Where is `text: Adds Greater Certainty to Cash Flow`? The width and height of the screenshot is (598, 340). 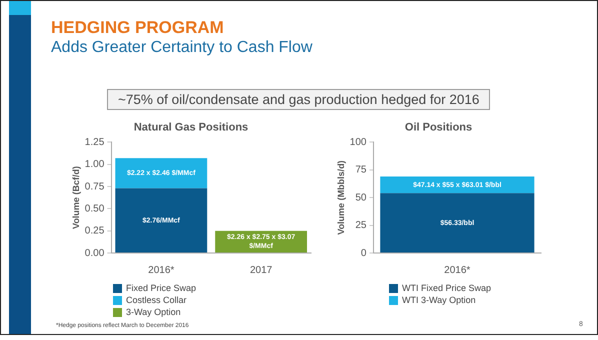 text: Adds Greater Certainty to Cash Flow is located at coordinates (181, 48).